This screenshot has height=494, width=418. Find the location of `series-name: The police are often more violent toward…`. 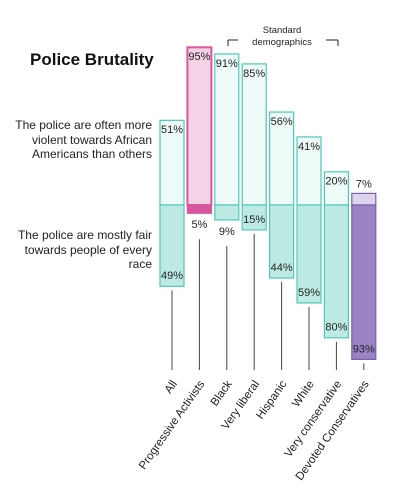

series-name: The police are often more violent toward… is located at coordinates (83, 139).